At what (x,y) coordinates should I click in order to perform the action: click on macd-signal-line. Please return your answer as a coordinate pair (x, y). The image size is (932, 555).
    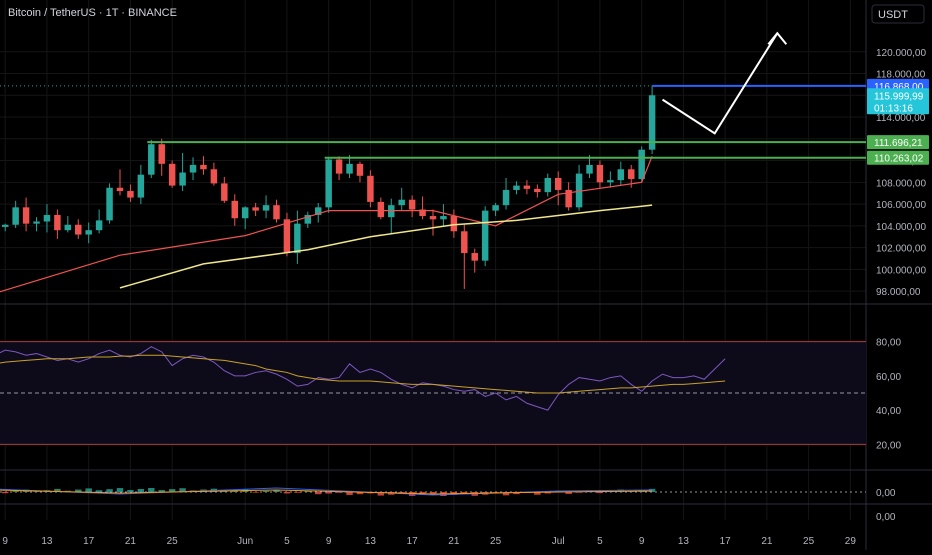
    Looking at the image, I should click on (326, 492).